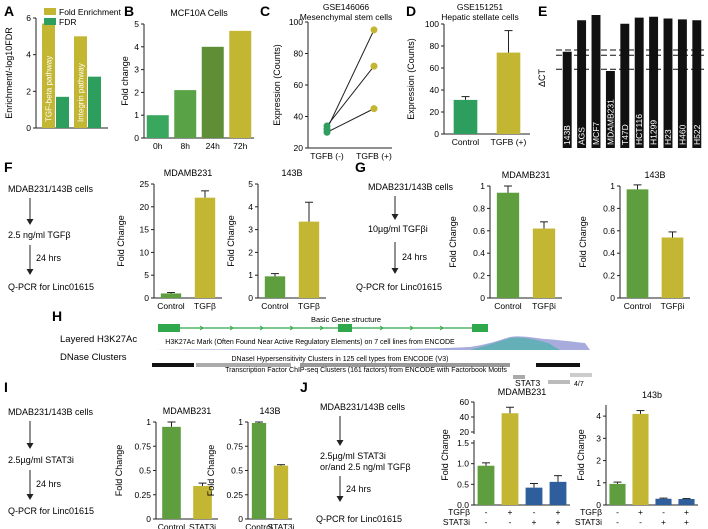  I want to click on x-tick-label: STAT3i, so click(280, 525).